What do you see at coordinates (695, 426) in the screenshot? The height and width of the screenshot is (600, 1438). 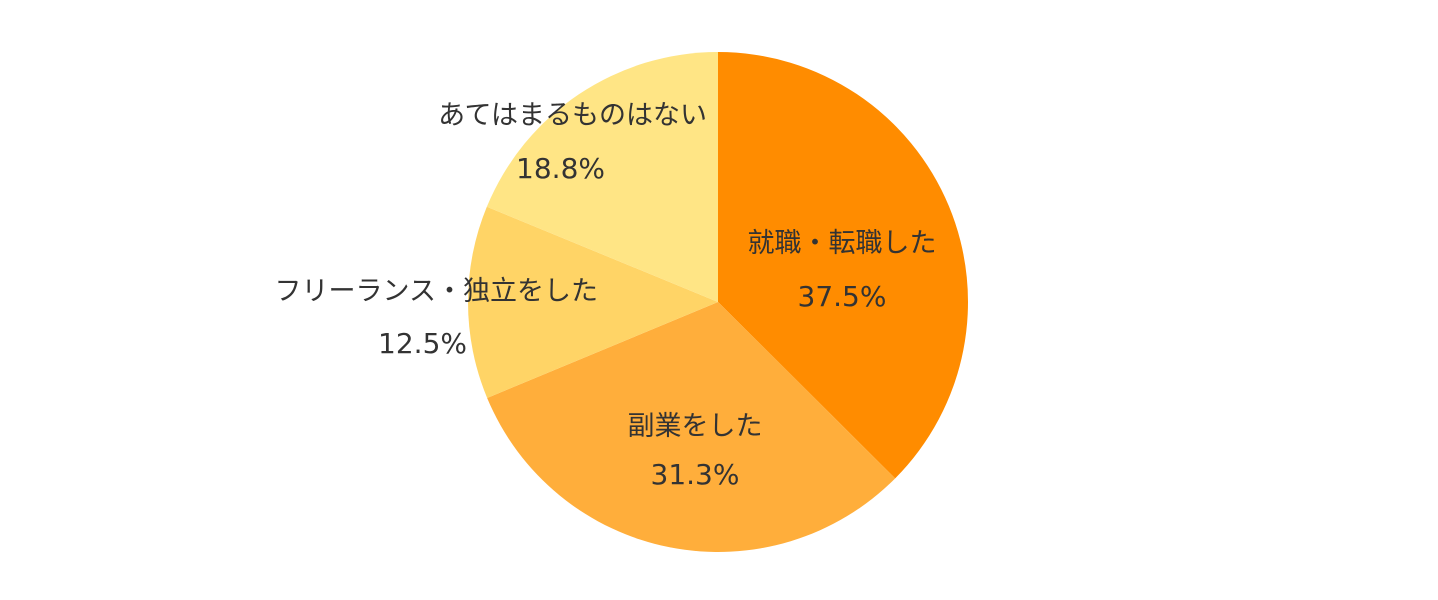 I see `slice-label: 副業をした` at bounding box center [695, 426].